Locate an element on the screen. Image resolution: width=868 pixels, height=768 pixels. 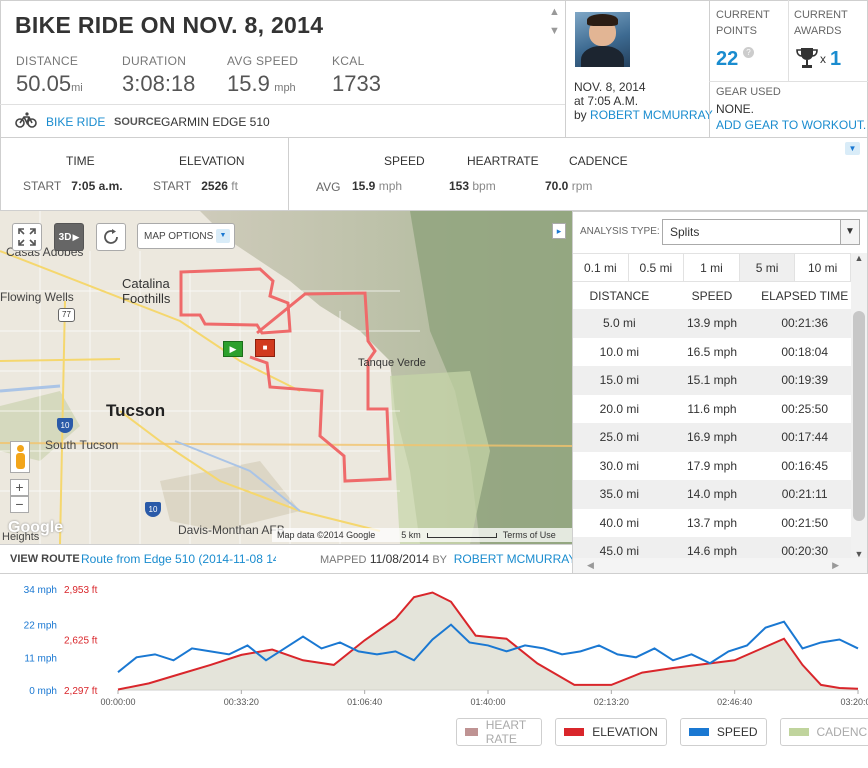
table-row: 35.0 mi 14.0 mph 00:21:11 is located at coordinates (712, 494).